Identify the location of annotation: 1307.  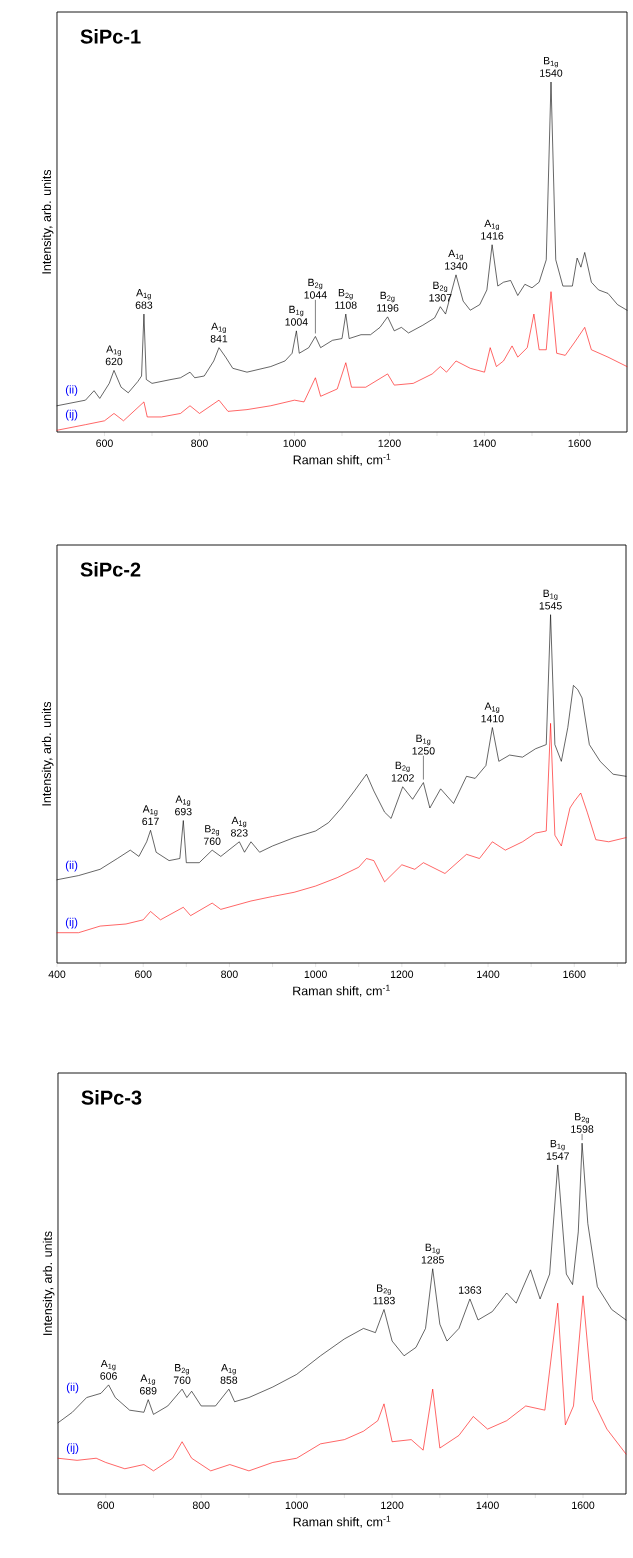
(440, 298).